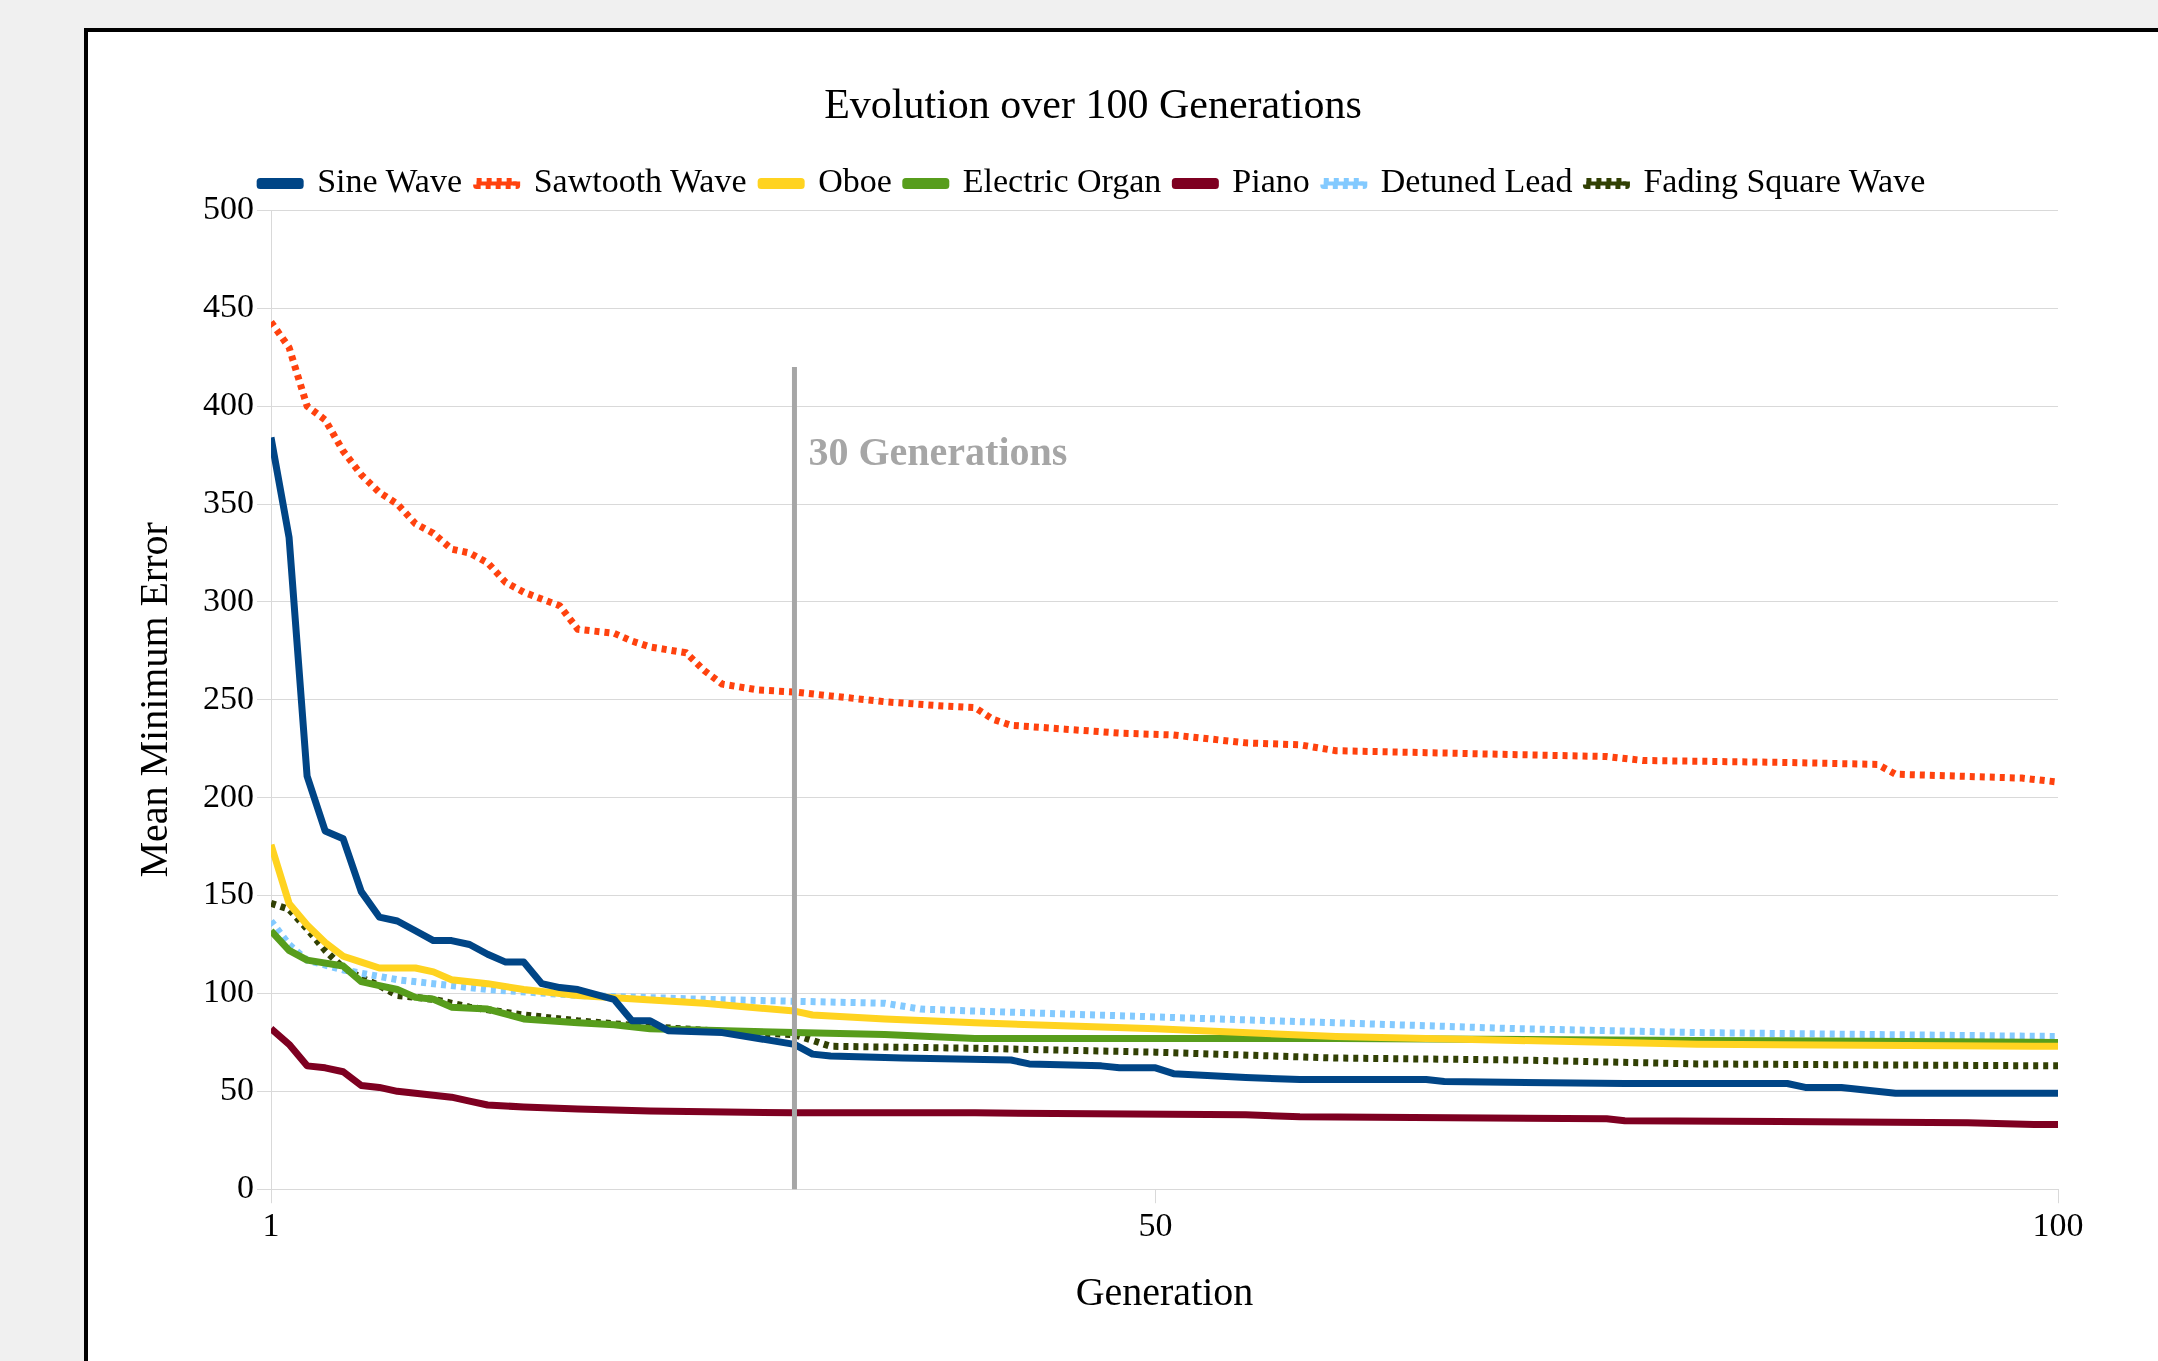  I want to click on y-tick-label: 450, so click(228, 306).